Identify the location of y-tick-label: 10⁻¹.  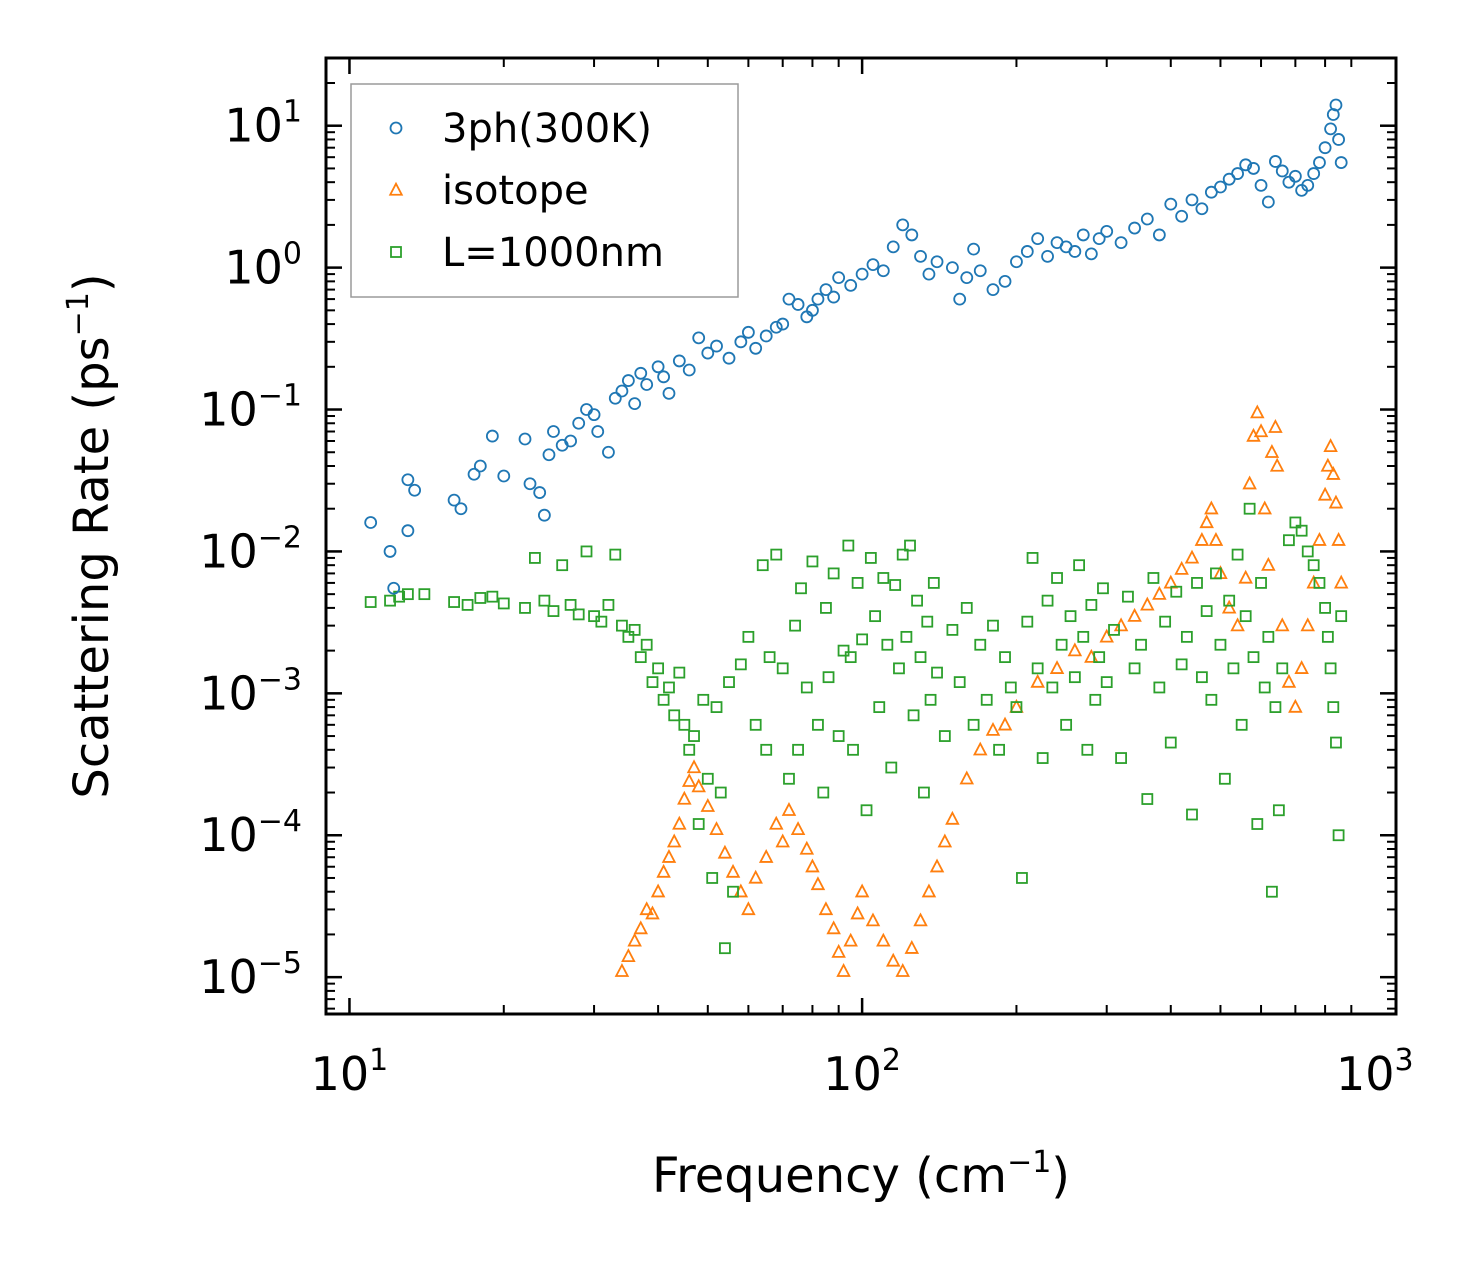
(250, 408).